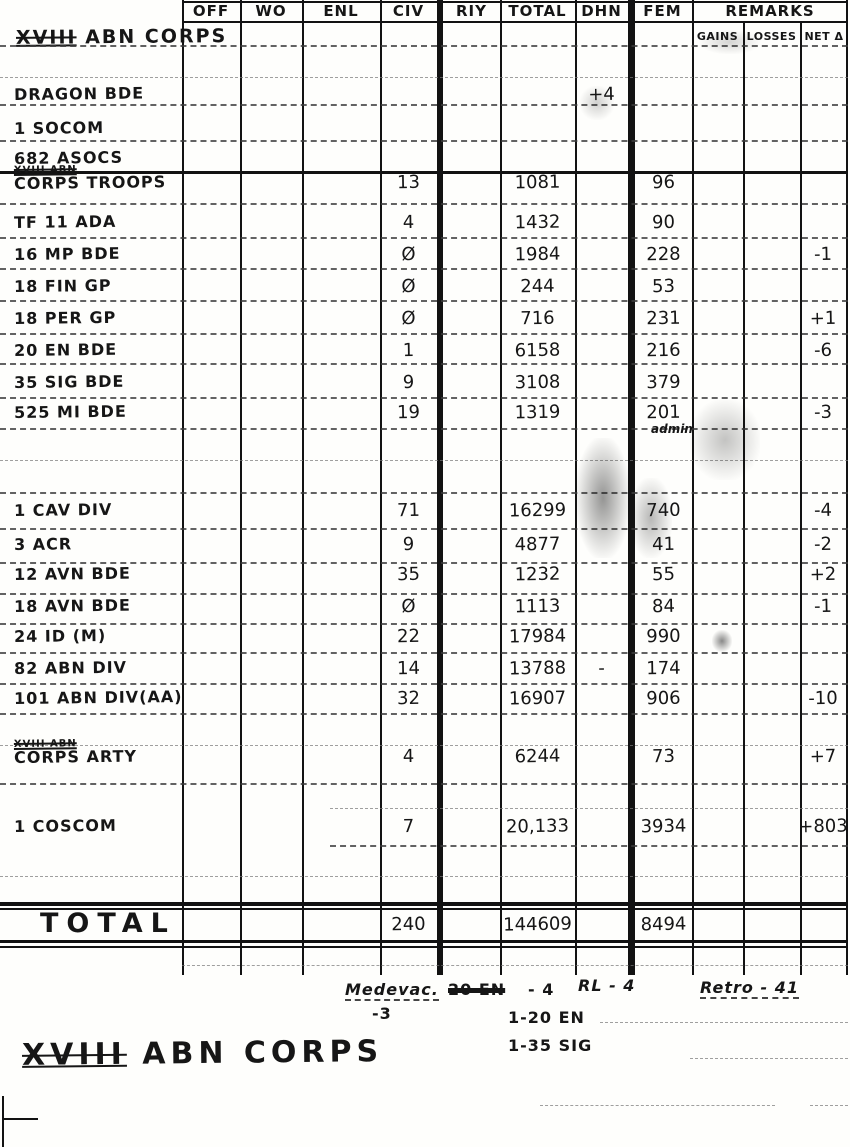 This screenshot has width=850, height=1147. Describe the element at coordinates (3, 1121) in the screenshot. I see `page-corner-mark` at that location.